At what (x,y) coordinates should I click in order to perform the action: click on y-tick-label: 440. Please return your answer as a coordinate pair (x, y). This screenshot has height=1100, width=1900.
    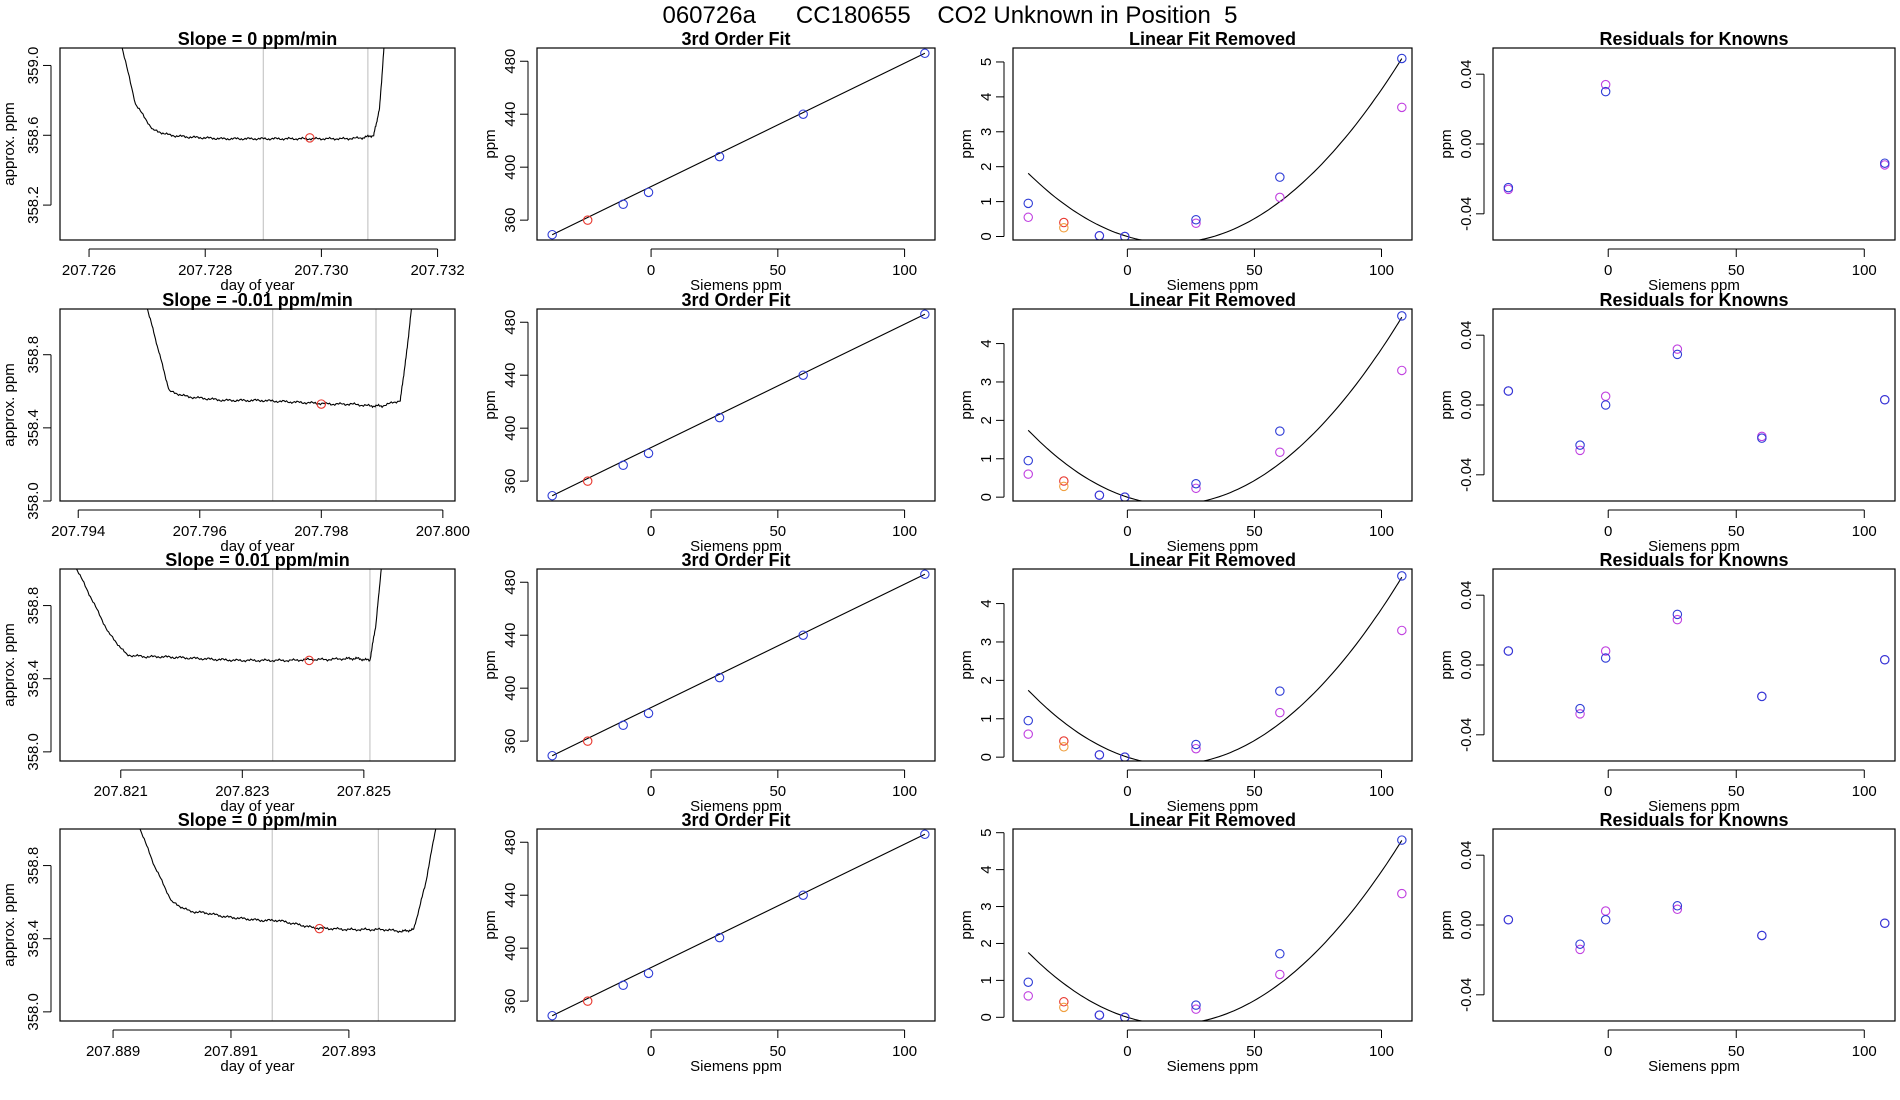
    Looking at the image, I should click on (510, 895).